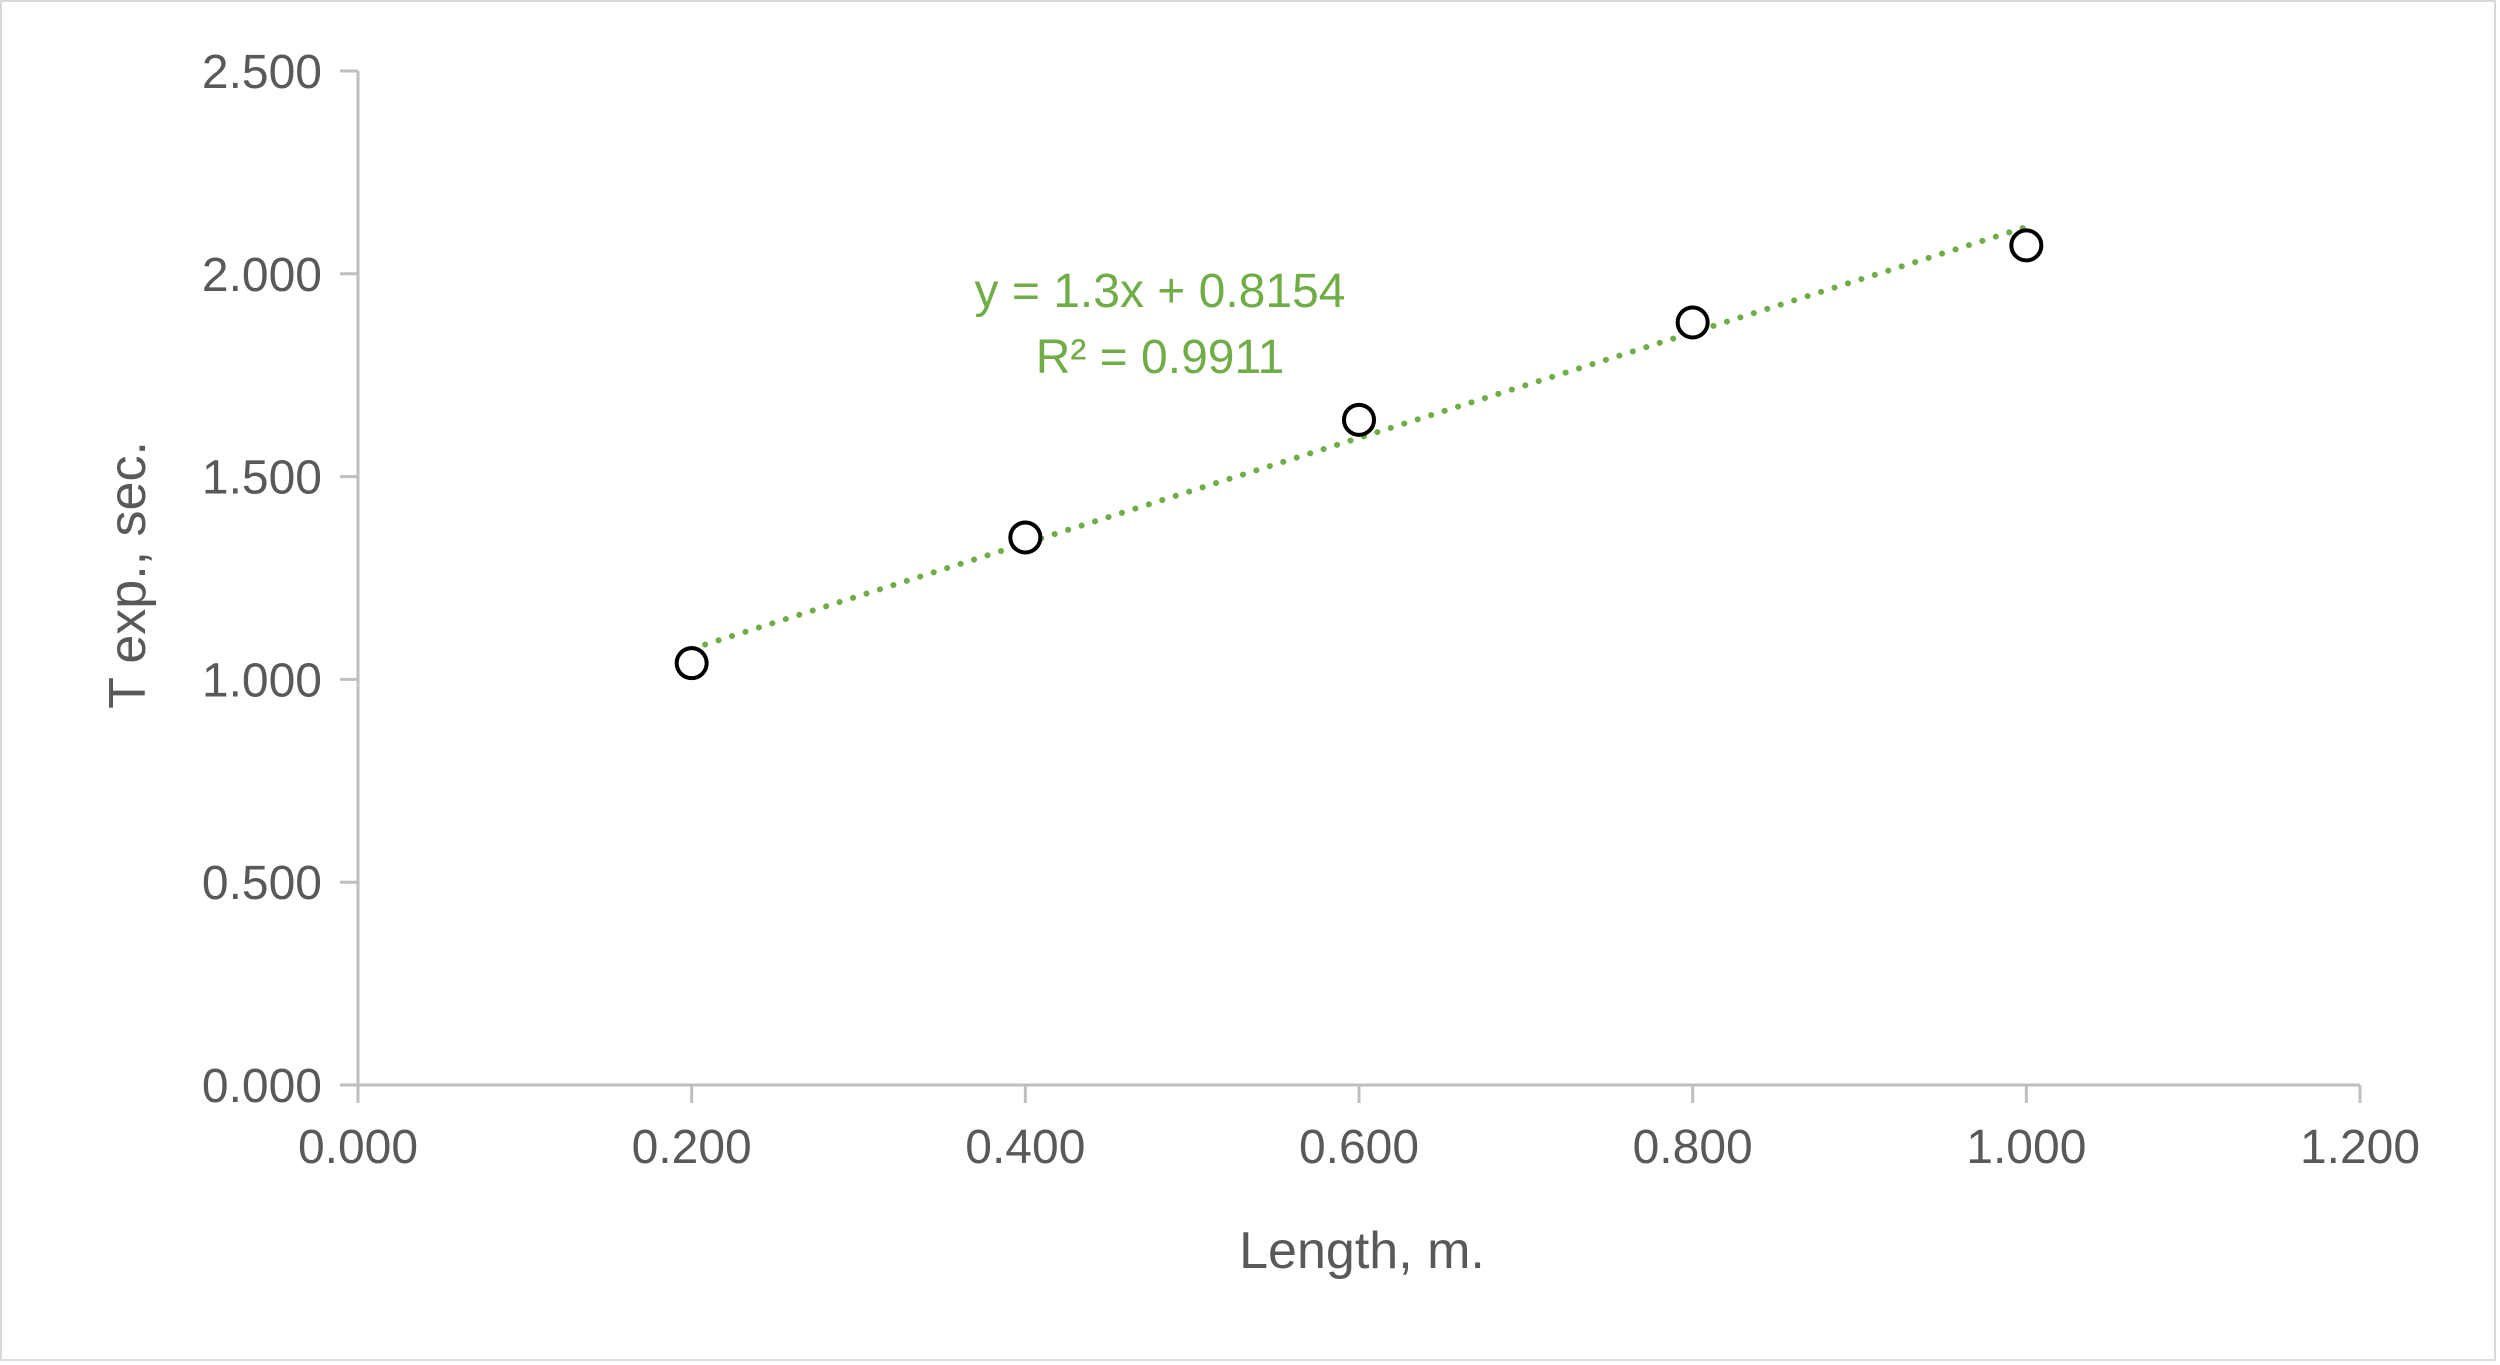 The width and height of the screenshot is (2500, 1365). I want to click on x-axis-ticks: 0.000 0.200 0.400 0.600 0.800 1.000 1.200, so click(1359, 1129).